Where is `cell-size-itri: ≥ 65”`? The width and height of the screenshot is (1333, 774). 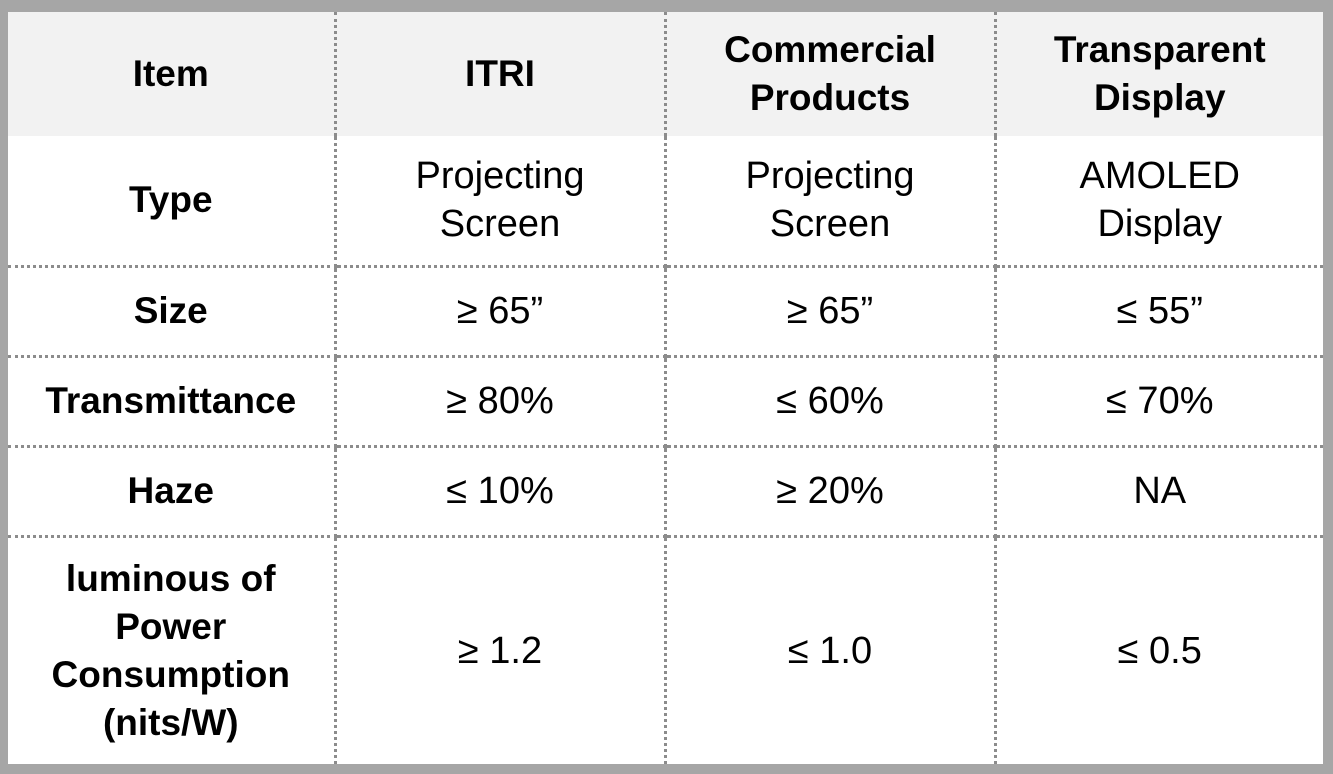
cell-size-itri: ≥ 65” is located at coordinates (500, 311).